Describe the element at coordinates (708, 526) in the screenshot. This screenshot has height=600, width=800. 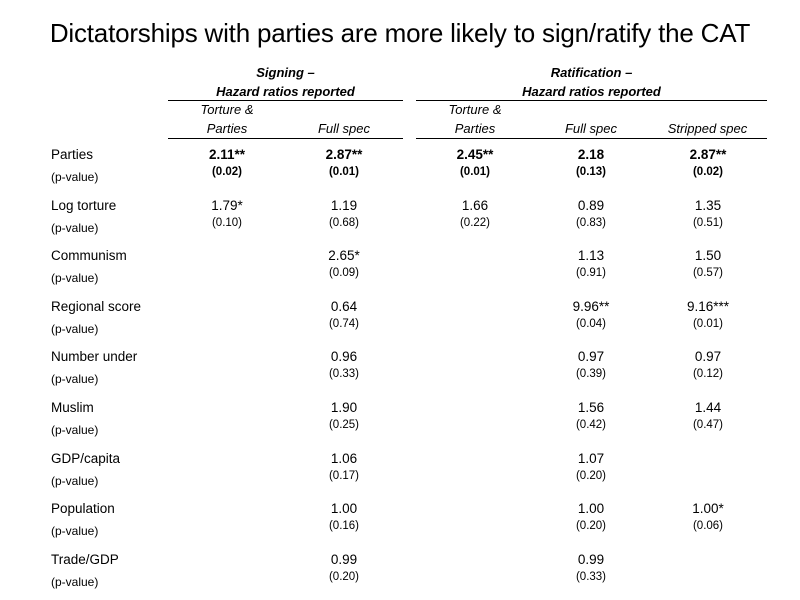
I see `pvalue-cell: (0.06)` at that location.